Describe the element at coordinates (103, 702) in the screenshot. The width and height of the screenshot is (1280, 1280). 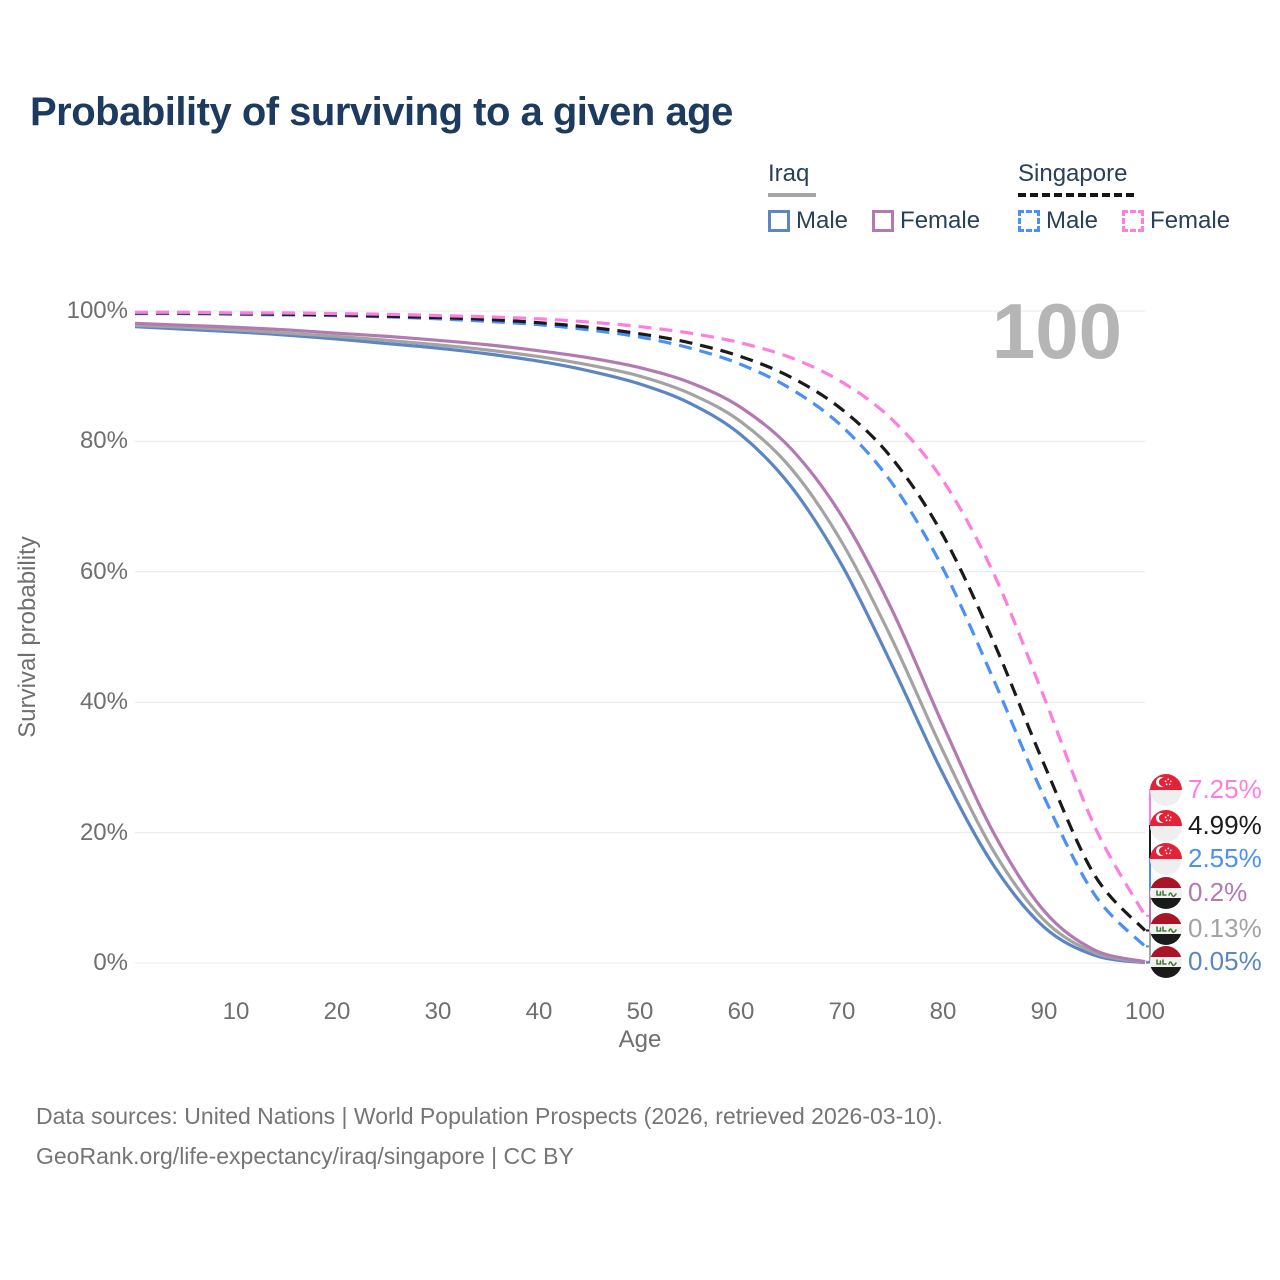
I see `y-tick-label: 40%` at that location.